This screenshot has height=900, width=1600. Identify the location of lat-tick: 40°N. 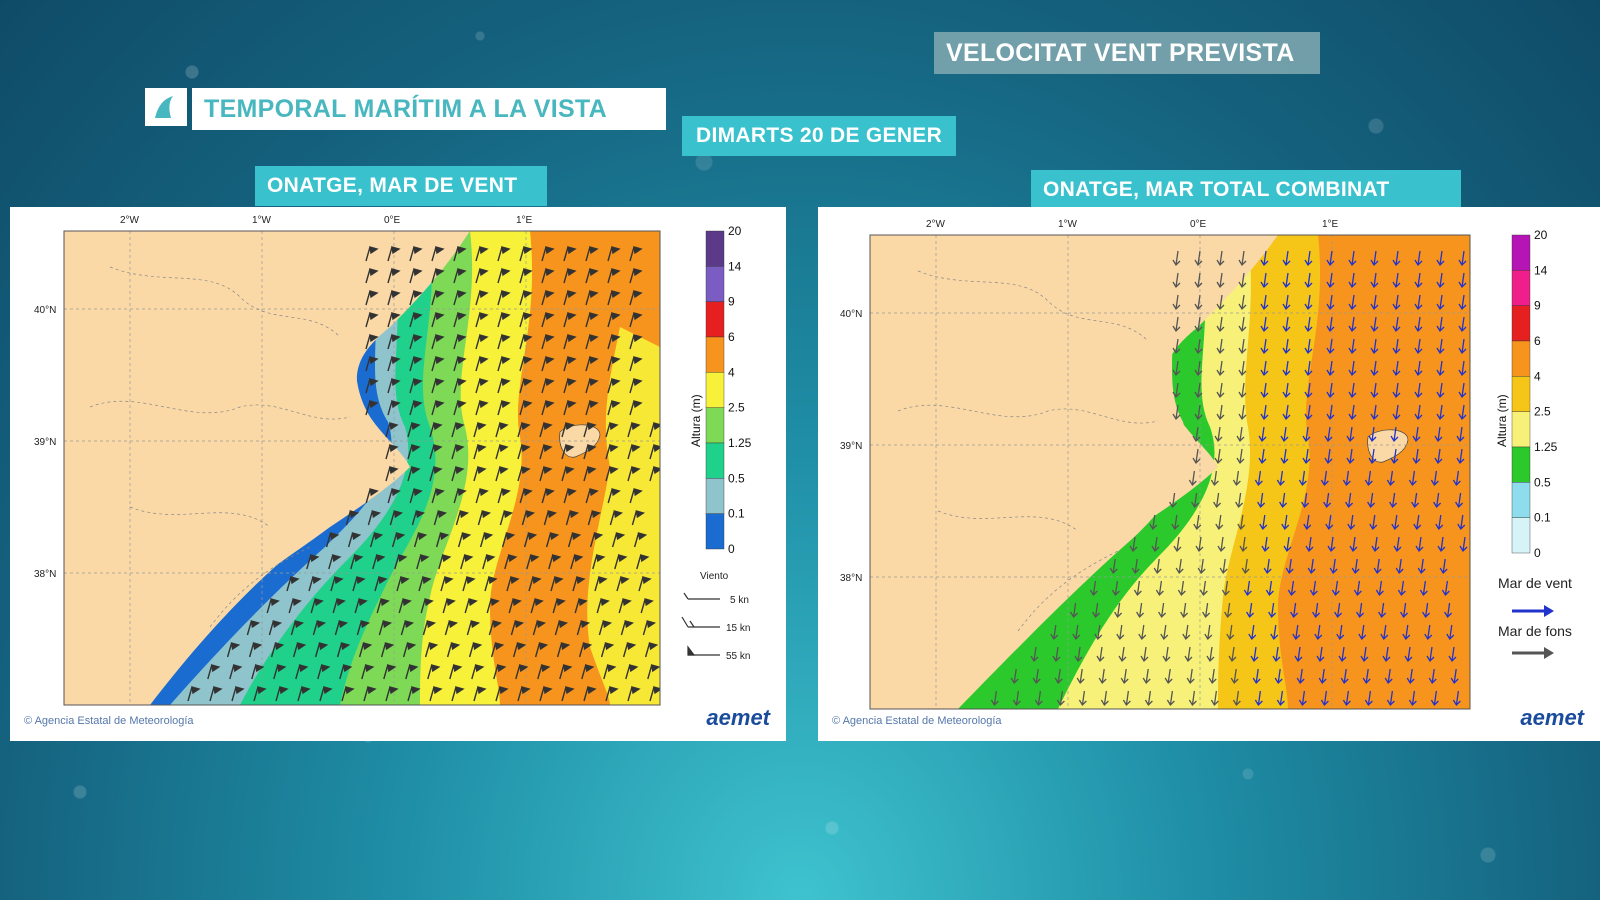
(851, 314).